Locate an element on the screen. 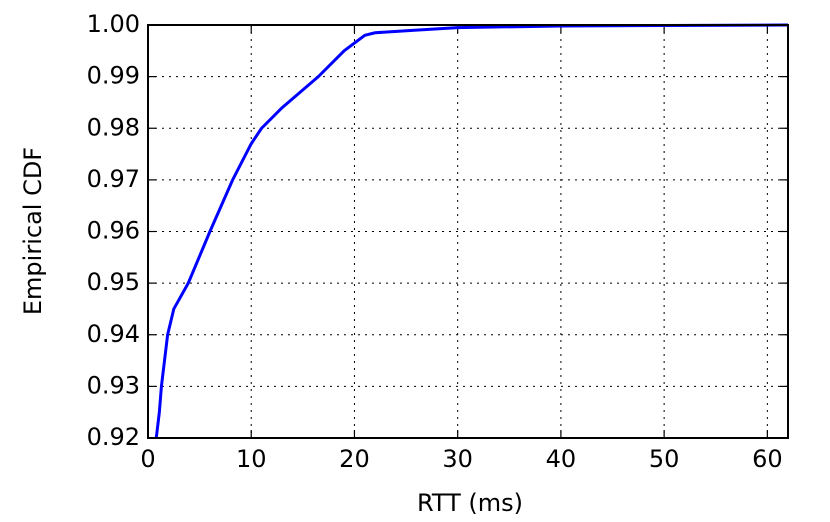 The width and height of the screenshot is (830, 522). x-tick-label: 60 is located at coordinates (767, 459).